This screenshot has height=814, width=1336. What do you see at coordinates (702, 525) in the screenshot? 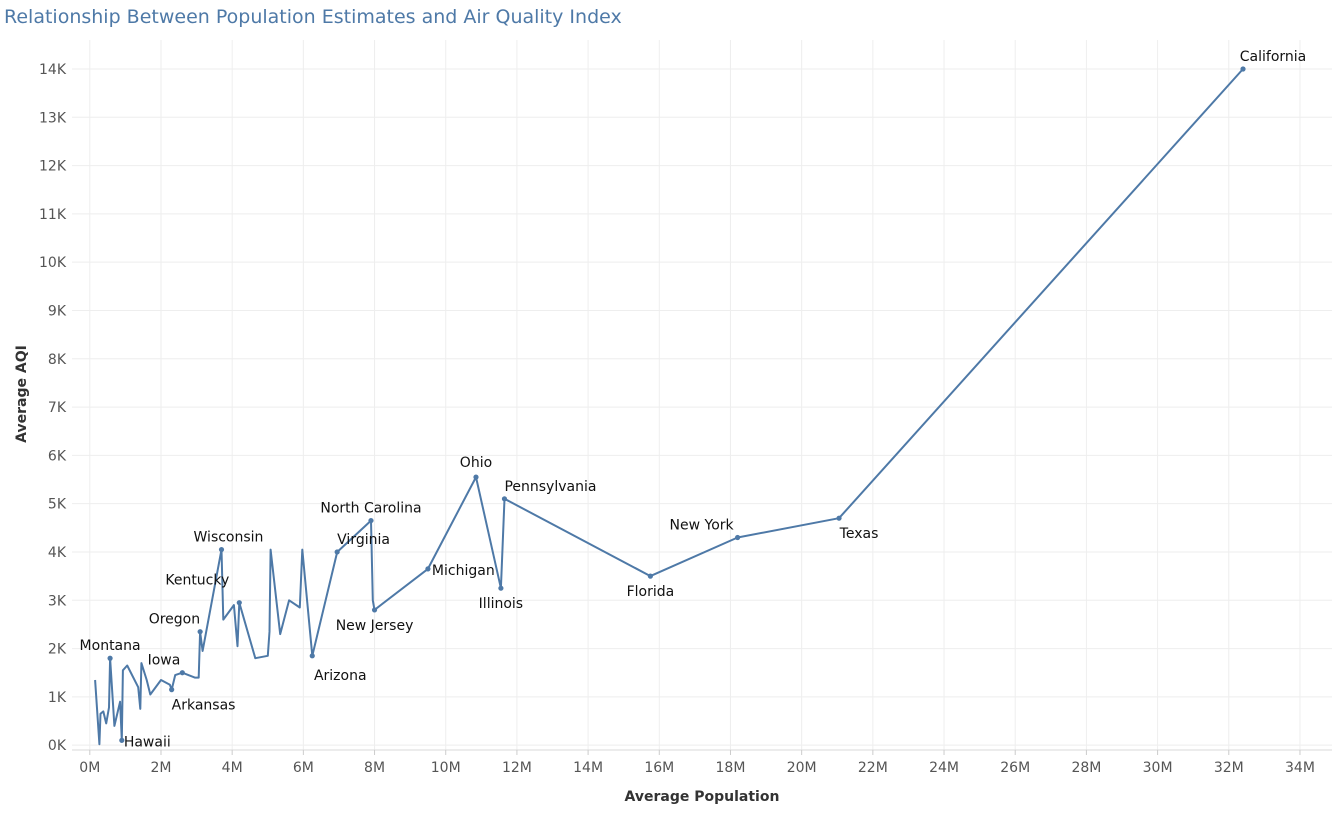
I see `point-label: New York` at bounding box center [702, 525].